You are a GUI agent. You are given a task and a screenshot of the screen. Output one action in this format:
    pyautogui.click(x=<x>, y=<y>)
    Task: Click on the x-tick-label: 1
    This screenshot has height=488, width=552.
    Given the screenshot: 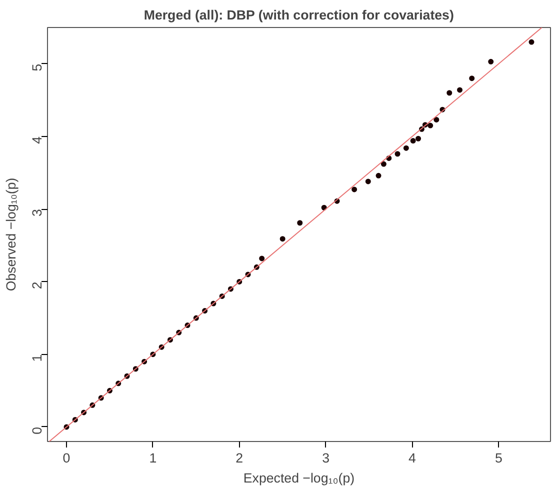 What is the action you would take?
    pyautogui.click(x=153, y=458)
    